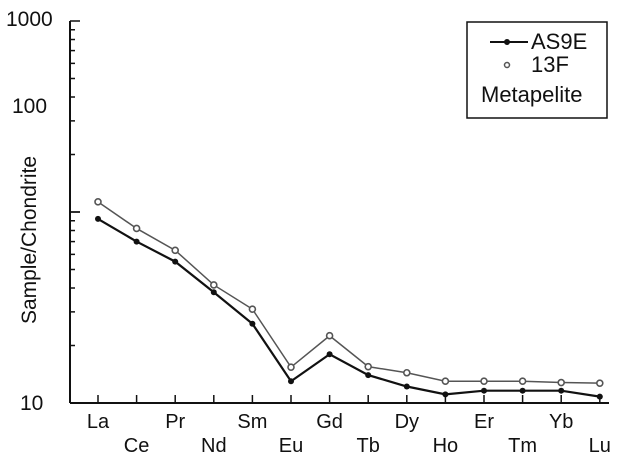  I want to click on x-tick-label: Er, so click(484, 422).